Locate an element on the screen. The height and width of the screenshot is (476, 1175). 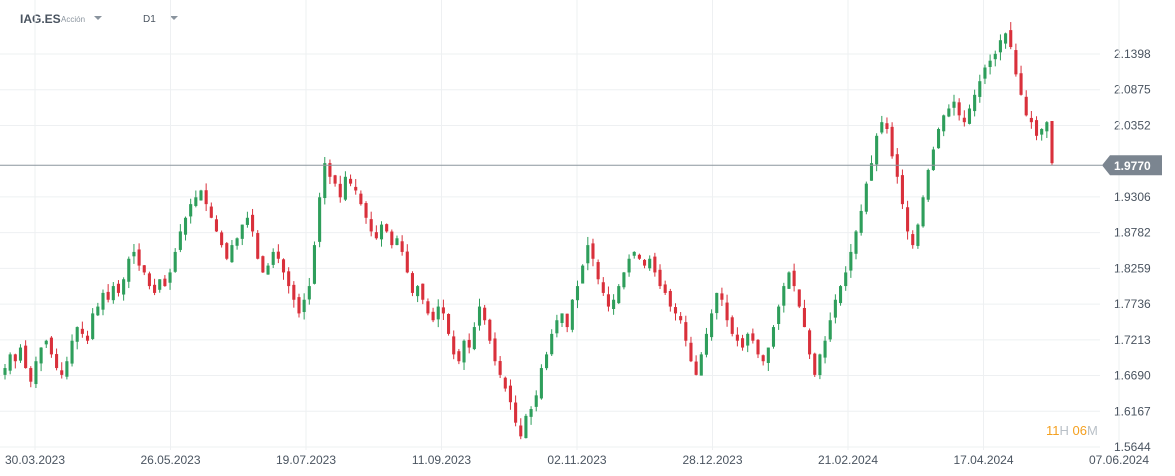
symbol-dropdown-chevron-icon is located at coordinates (98, 18).